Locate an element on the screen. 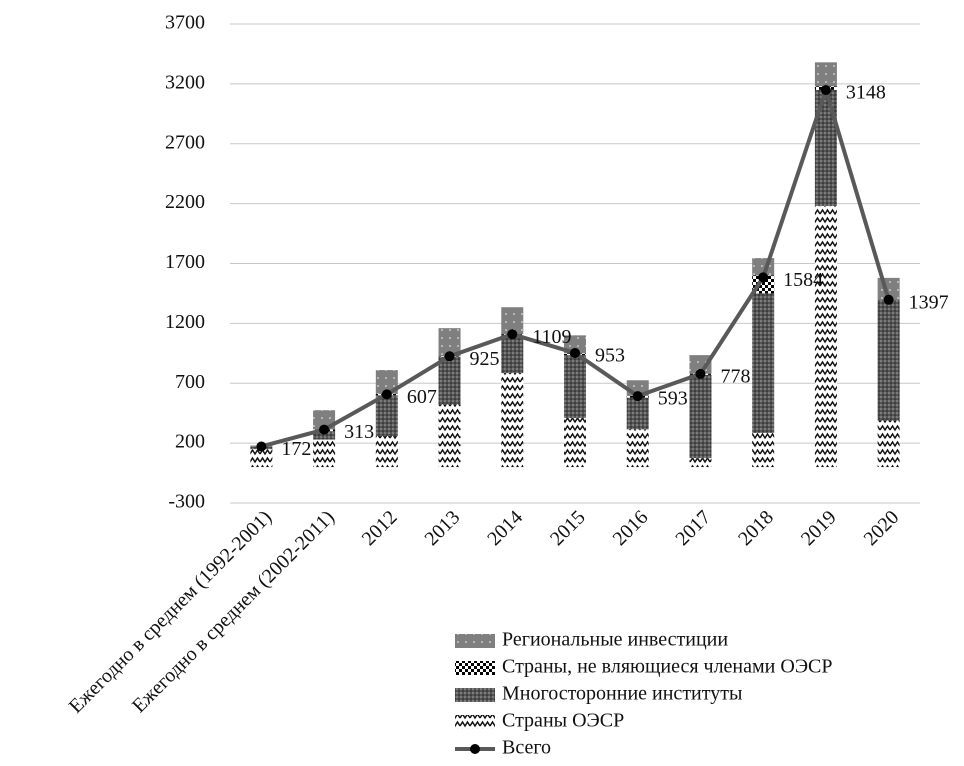 The image size is (964, 766). legend-label: Всего is located at coordinates (526, 748).